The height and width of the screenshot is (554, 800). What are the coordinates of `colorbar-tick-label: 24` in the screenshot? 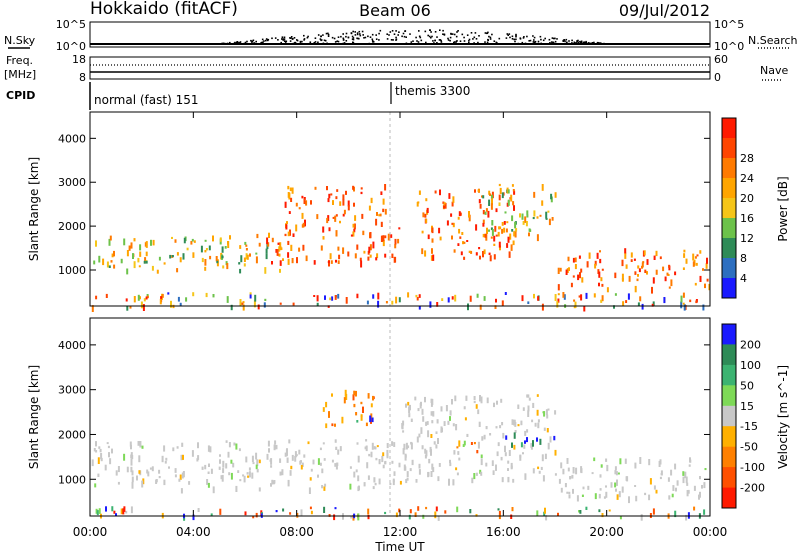 It's located at (747, 178).